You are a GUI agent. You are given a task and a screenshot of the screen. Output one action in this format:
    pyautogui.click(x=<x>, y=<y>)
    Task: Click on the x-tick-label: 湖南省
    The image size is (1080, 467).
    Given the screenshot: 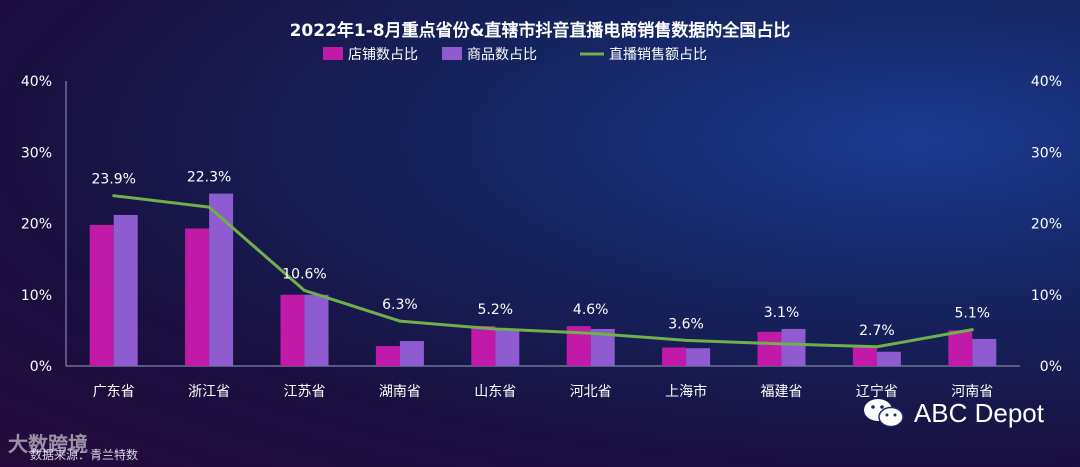 What is the action you would take?
    pyautogui.click(x=400, y=392)
    